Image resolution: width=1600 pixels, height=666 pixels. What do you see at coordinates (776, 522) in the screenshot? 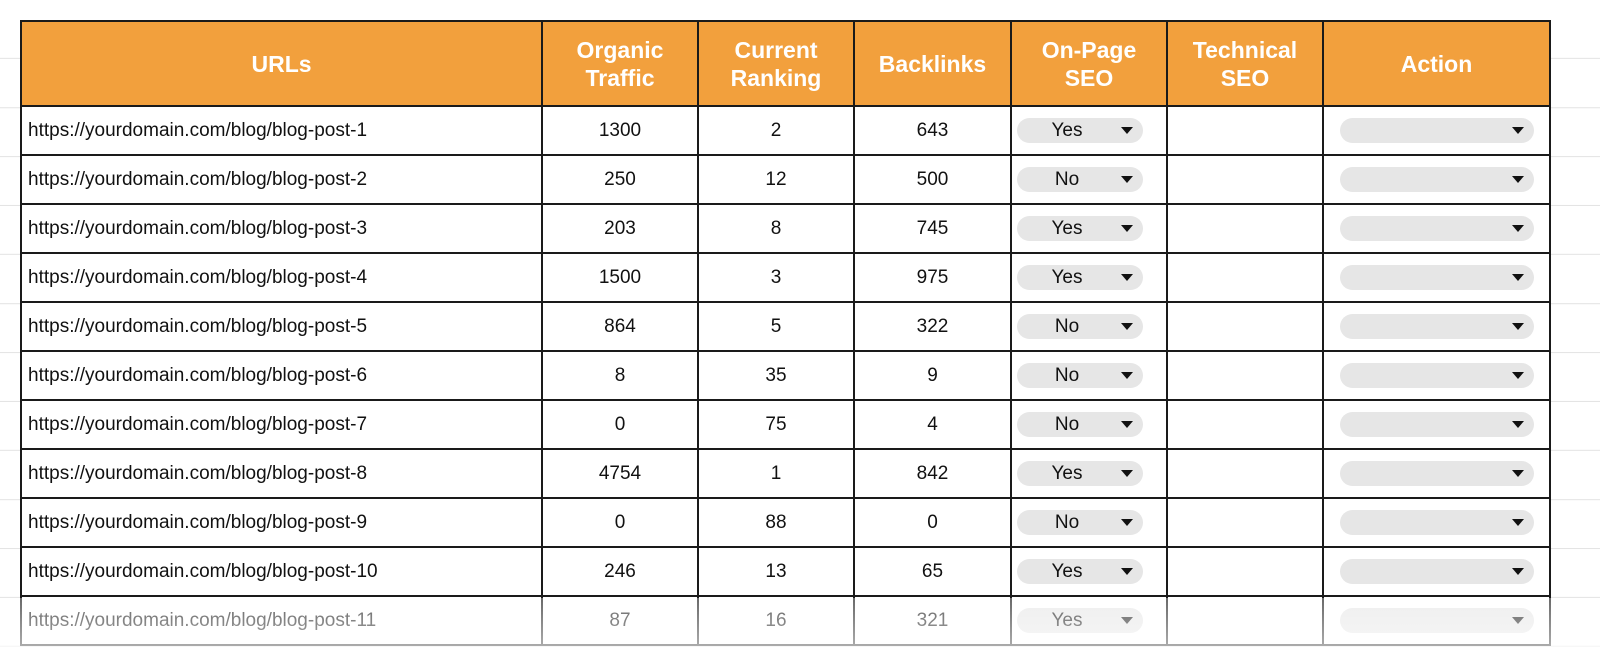
I see `number-cell: 88` at bounding box center [776, 522].